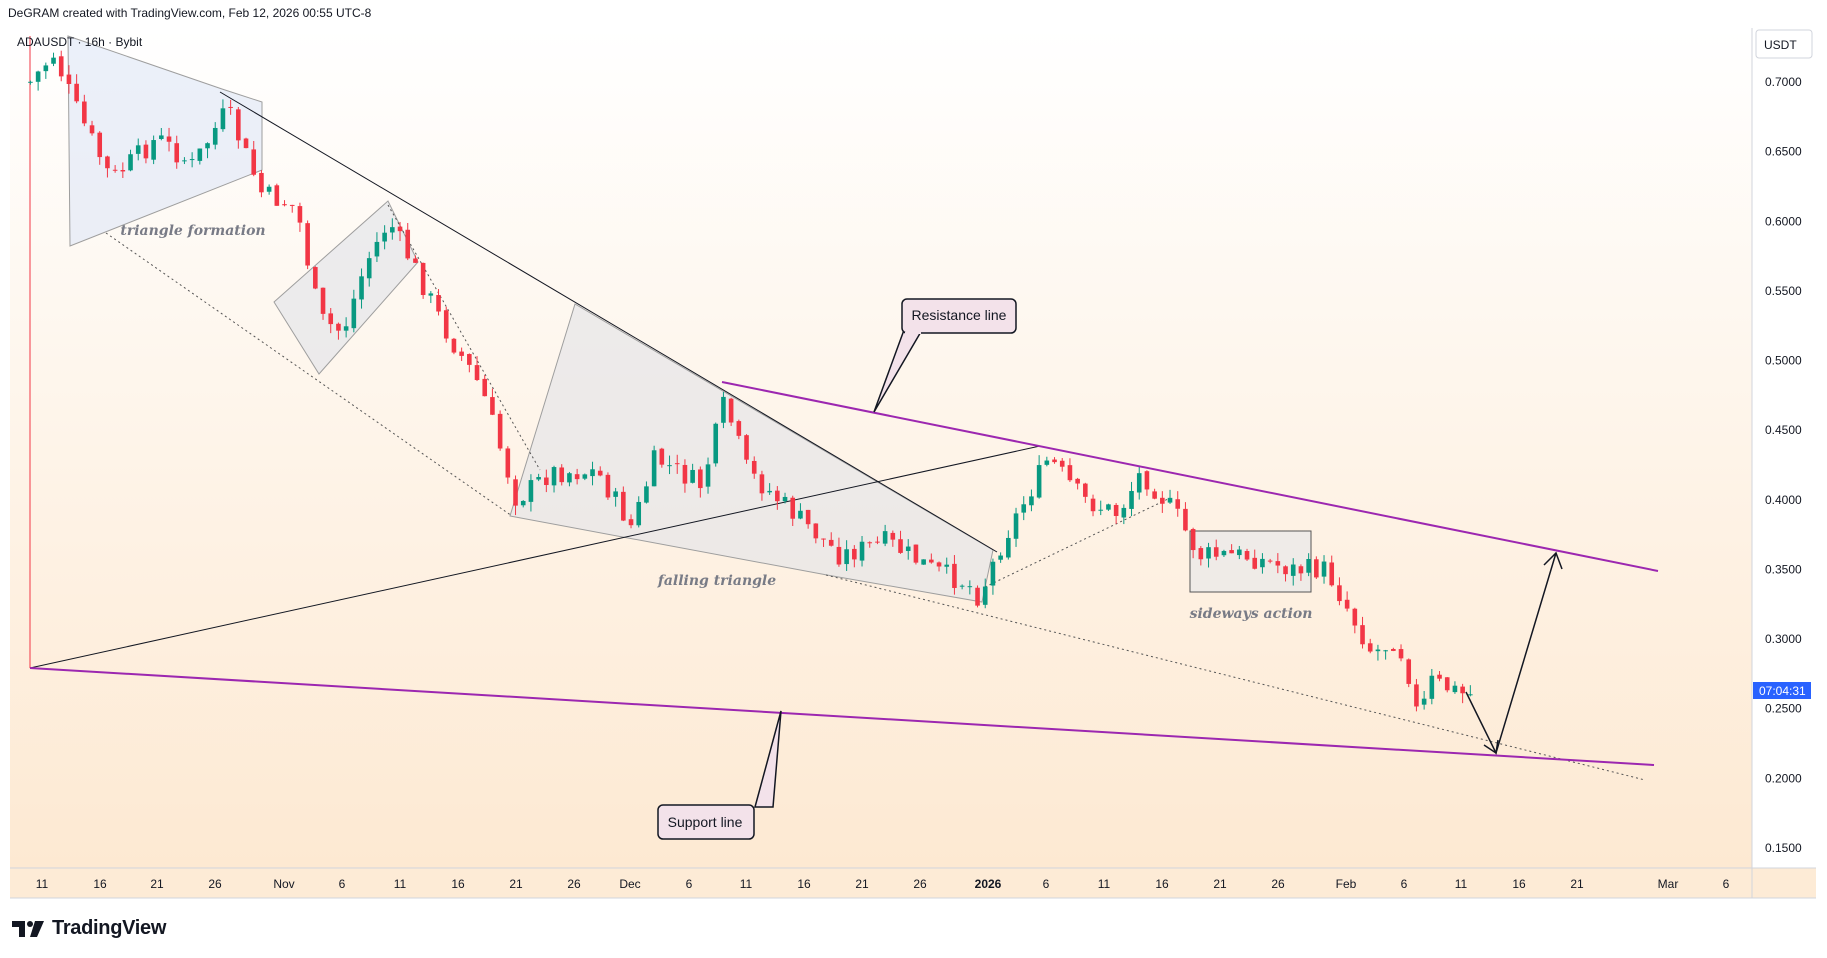  I want to click on triangle-formation-label: triangle formation, so click(192, 231).